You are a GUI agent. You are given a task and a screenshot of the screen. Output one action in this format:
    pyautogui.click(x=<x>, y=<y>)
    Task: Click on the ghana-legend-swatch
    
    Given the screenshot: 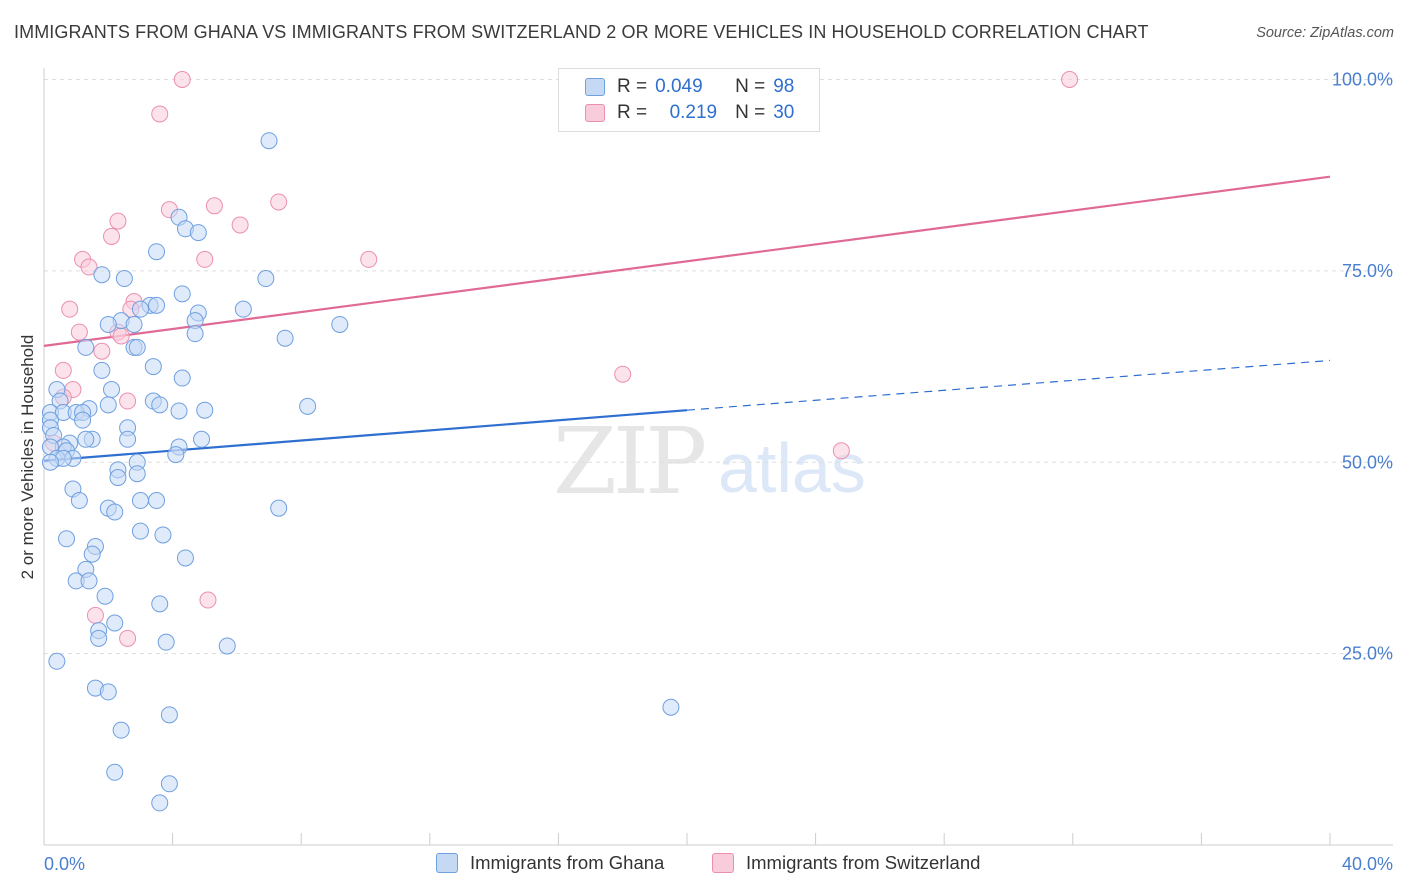 What is the action you would take?
    pyautogui.click(x=447, y=863)
    